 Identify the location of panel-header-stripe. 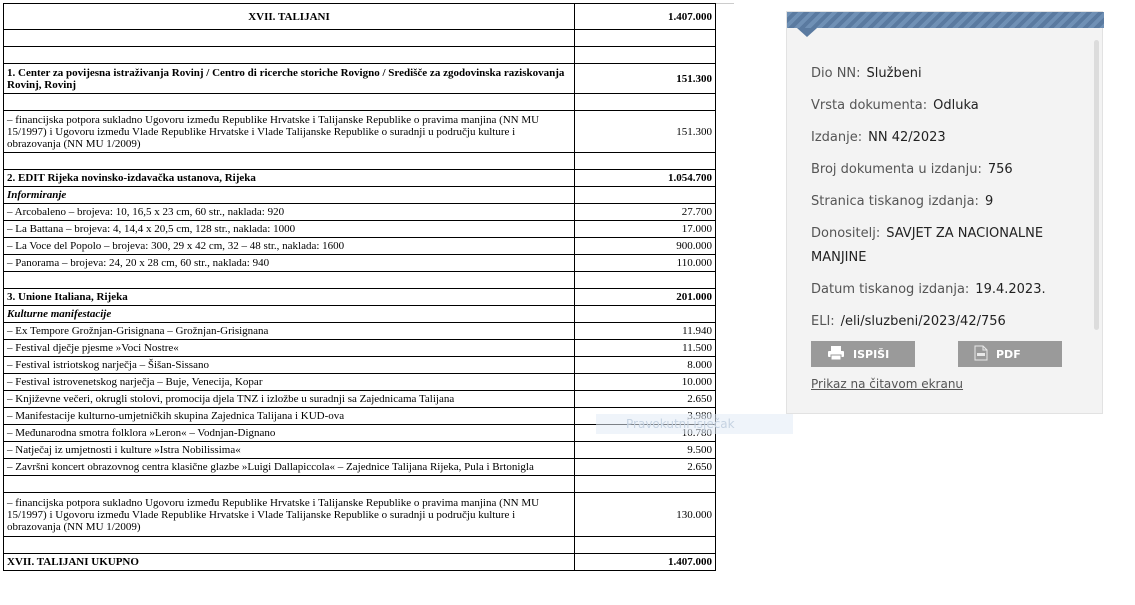
(945, 20).